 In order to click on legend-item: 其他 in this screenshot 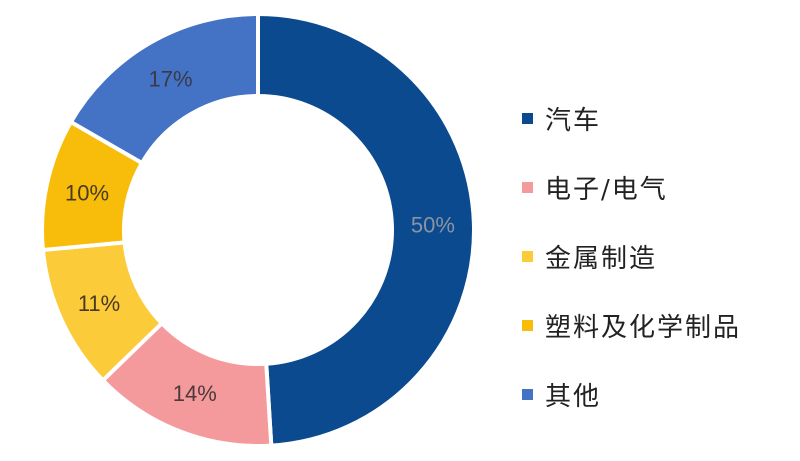, I will do `click(631, 394)`.